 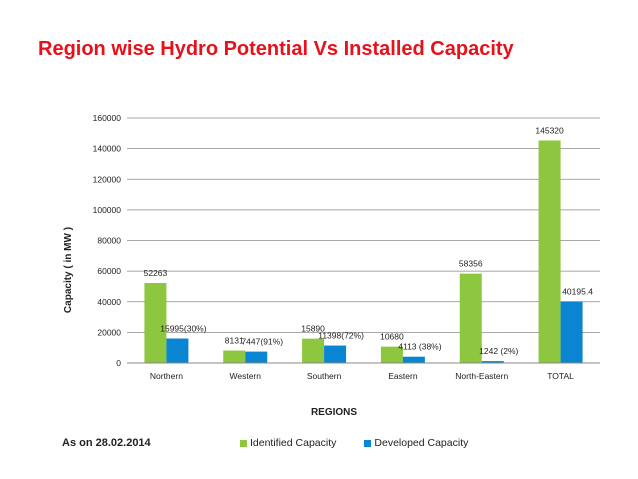 What do you see at coordinates (392, 337) in the screenshot?
I see `data-label-identified: 10680` at bounding box center [392, 337].